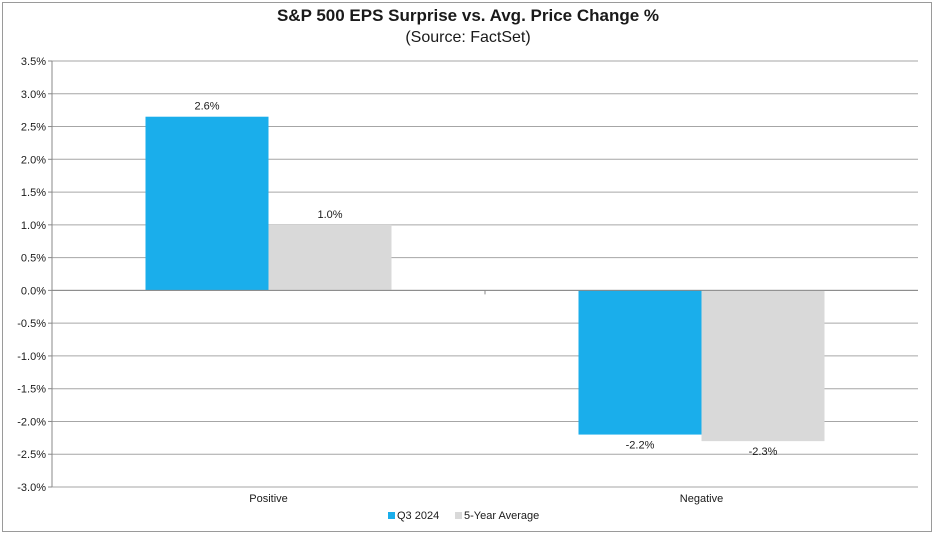 This screenshot has height=536, width=936. What do you see at coordinates (640, 362) in the screenshot?
I see `bar-negative-q3-2024` at bounding box center [640, 362].